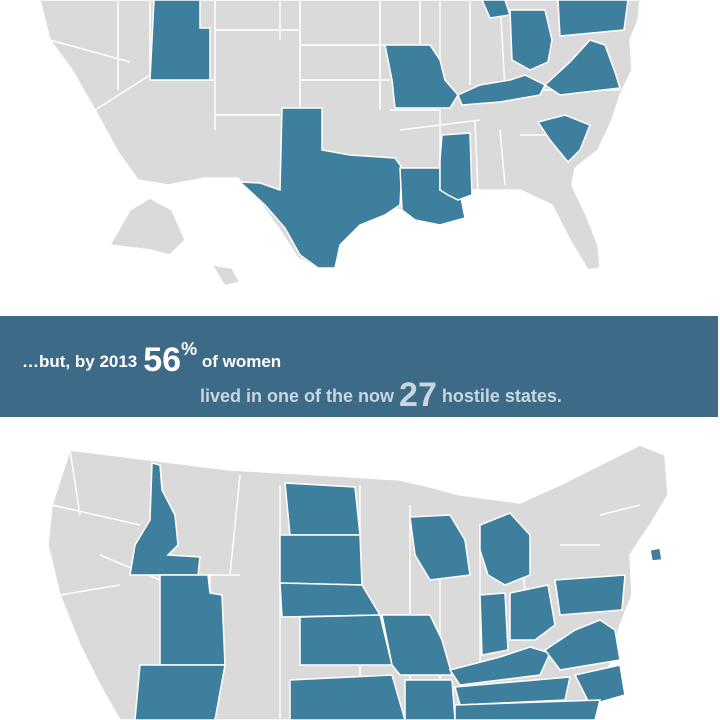 This screenshot has width=720, height=720. I want to click on percent-sign: %, so click(189, 349).